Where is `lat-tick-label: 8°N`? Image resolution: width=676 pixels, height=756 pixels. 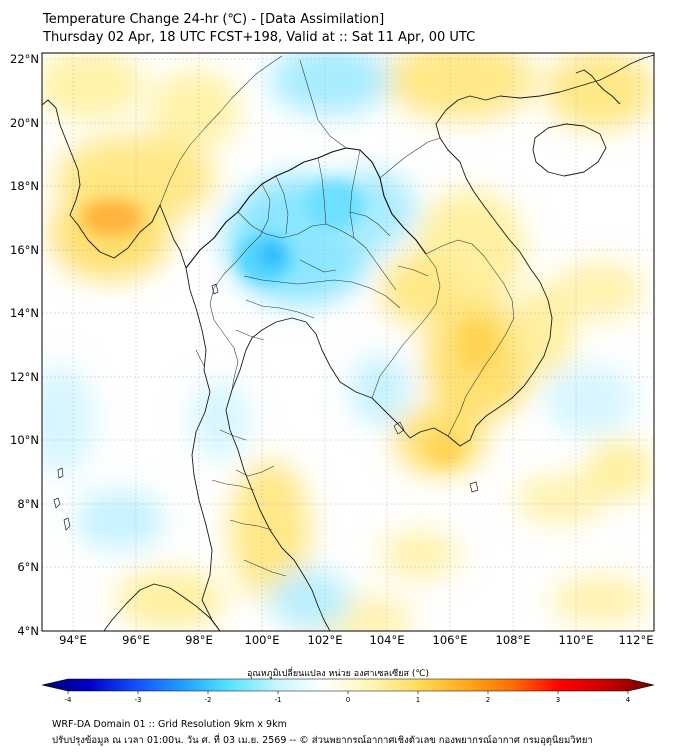 lat-tick-label: 8°N is located at coordinates (28, 504).